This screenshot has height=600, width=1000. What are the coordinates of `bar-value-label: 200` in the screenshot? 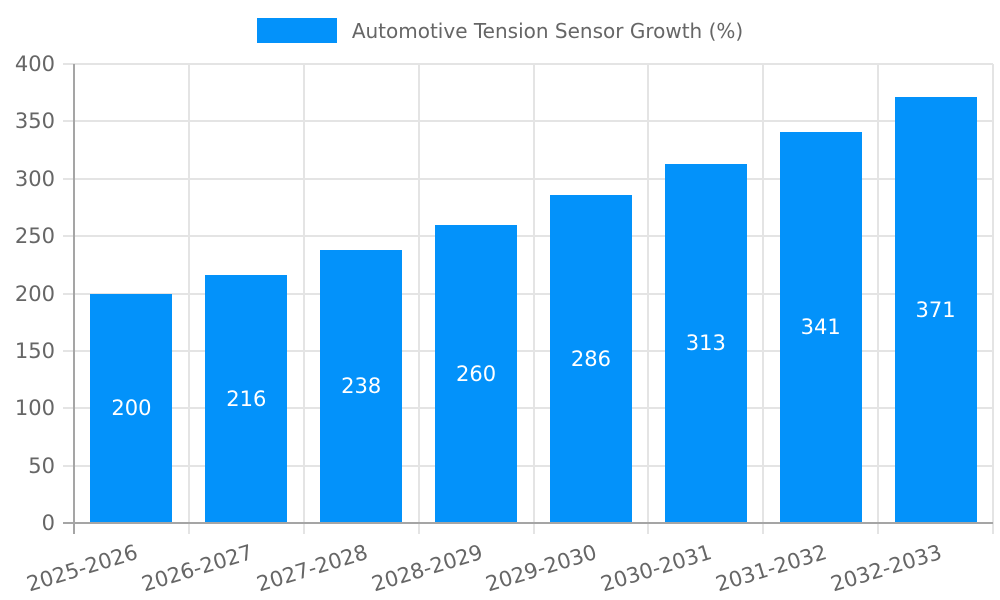 It's located at (131, 408).